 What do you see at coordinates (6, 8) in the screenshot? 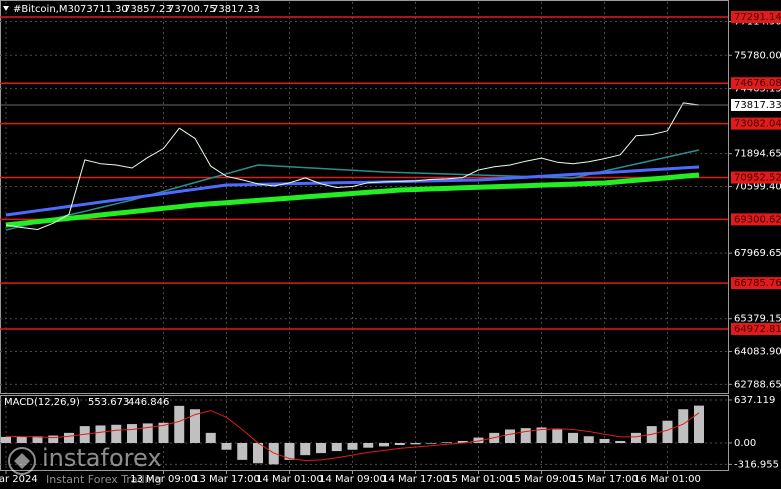
I see `collapse-icon` at bounding box center [6, 8].